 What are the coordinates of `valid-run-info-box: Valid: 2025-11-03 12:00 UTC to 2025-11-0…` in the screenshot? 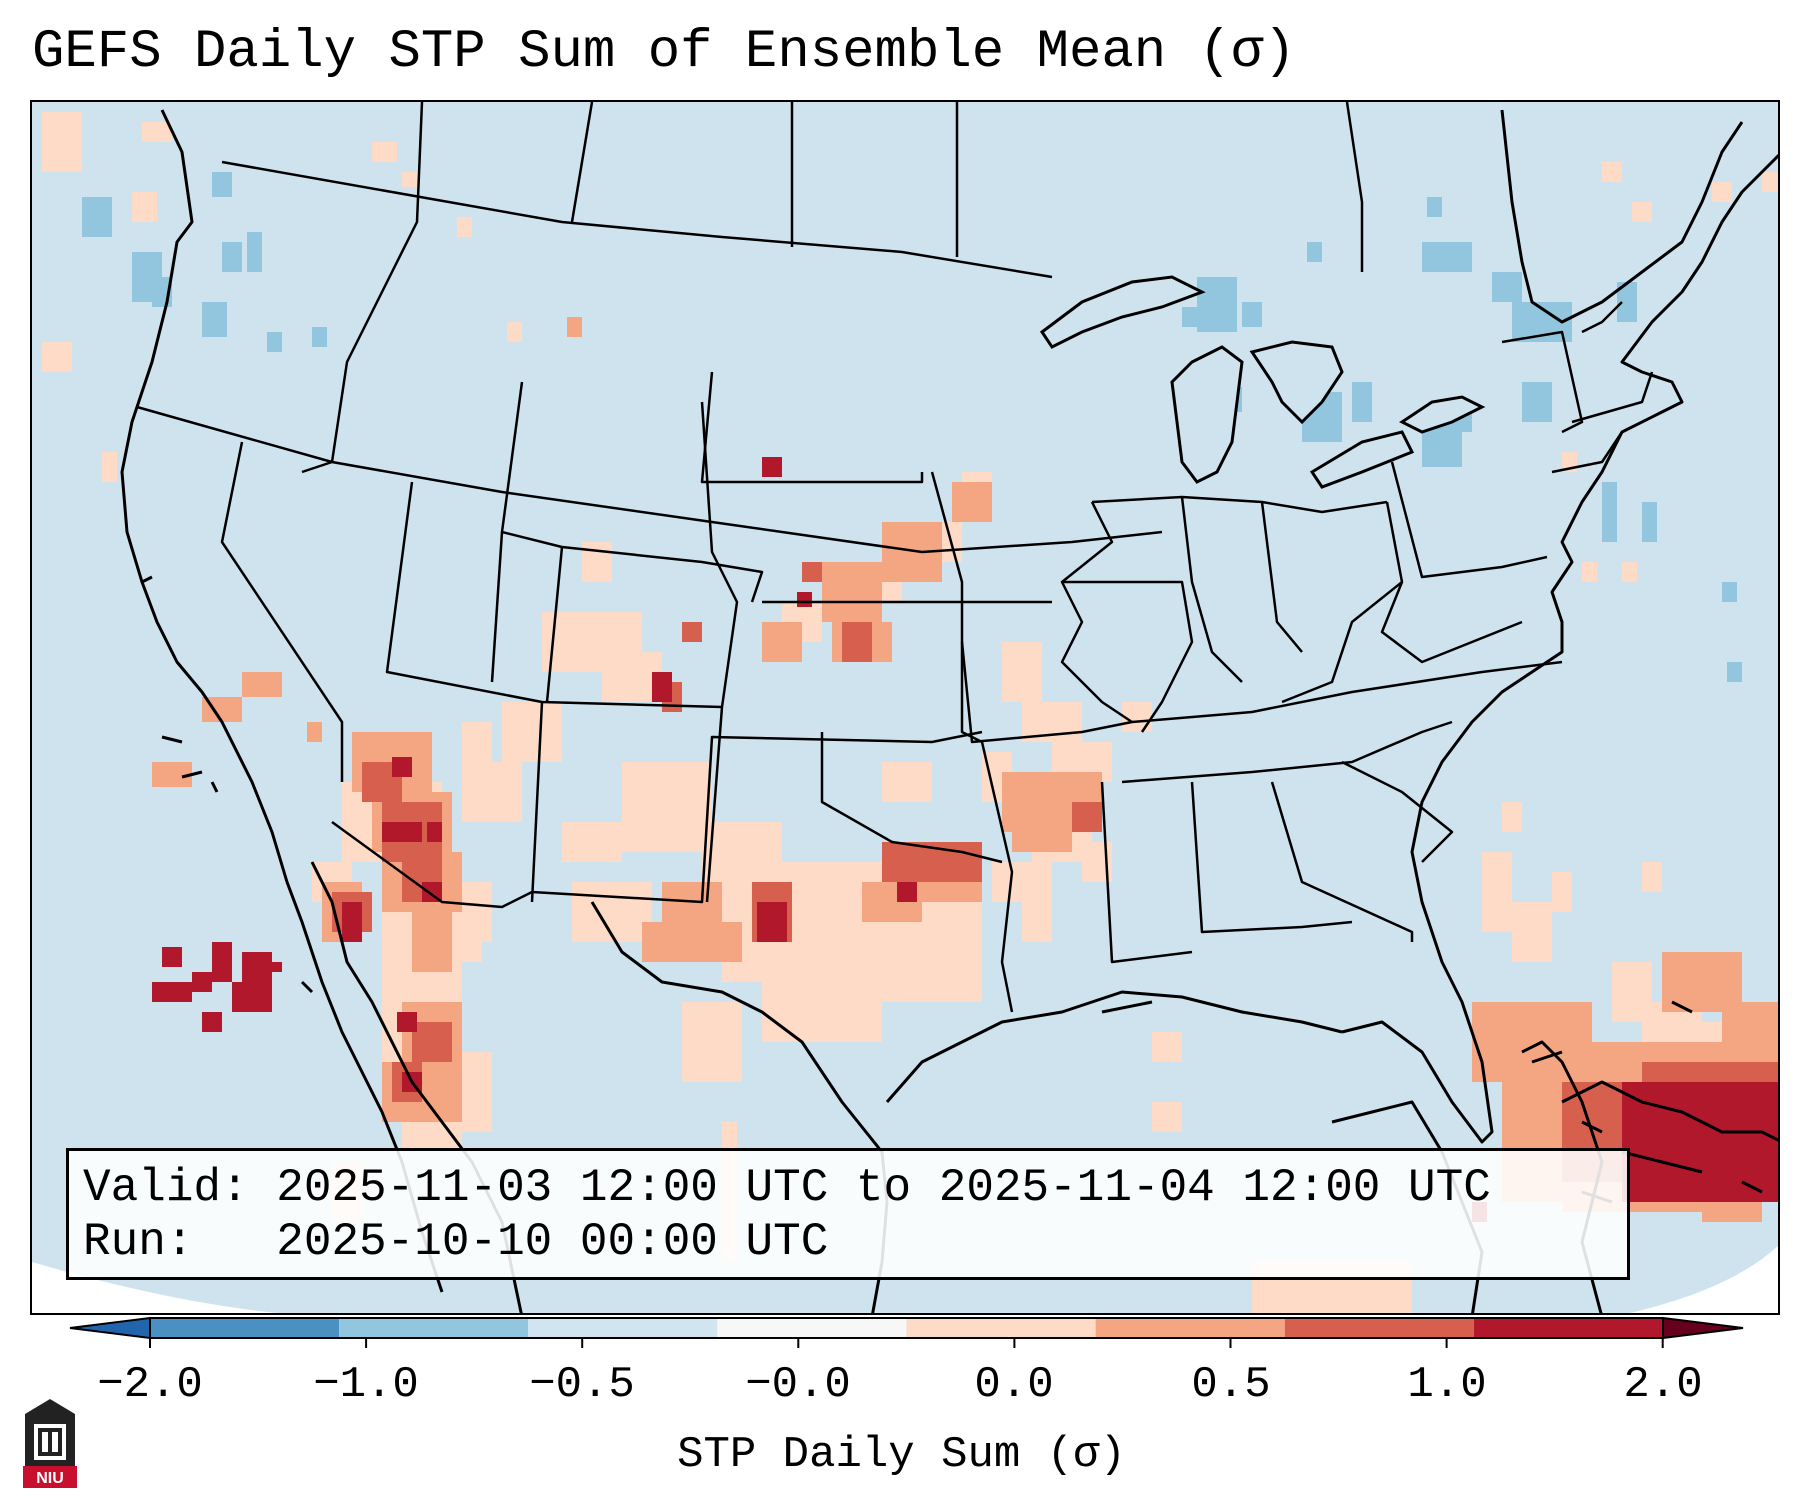 It's located at (848, 1214).